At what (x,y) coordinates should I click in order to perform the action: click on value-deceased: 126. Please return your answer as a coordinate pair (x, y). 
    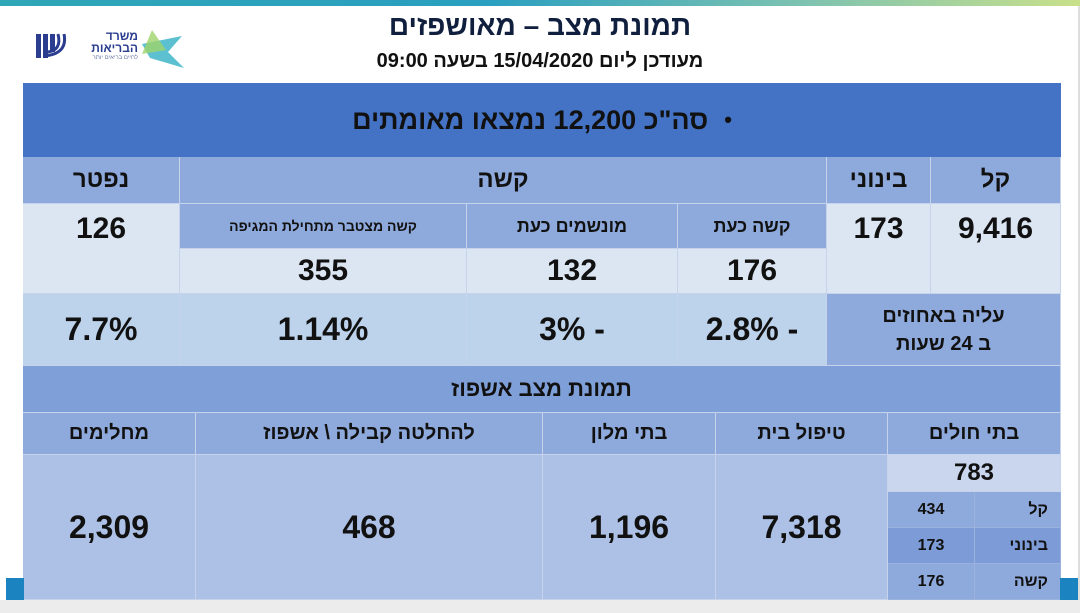
    Looking at the image, I should click on (101, 249).